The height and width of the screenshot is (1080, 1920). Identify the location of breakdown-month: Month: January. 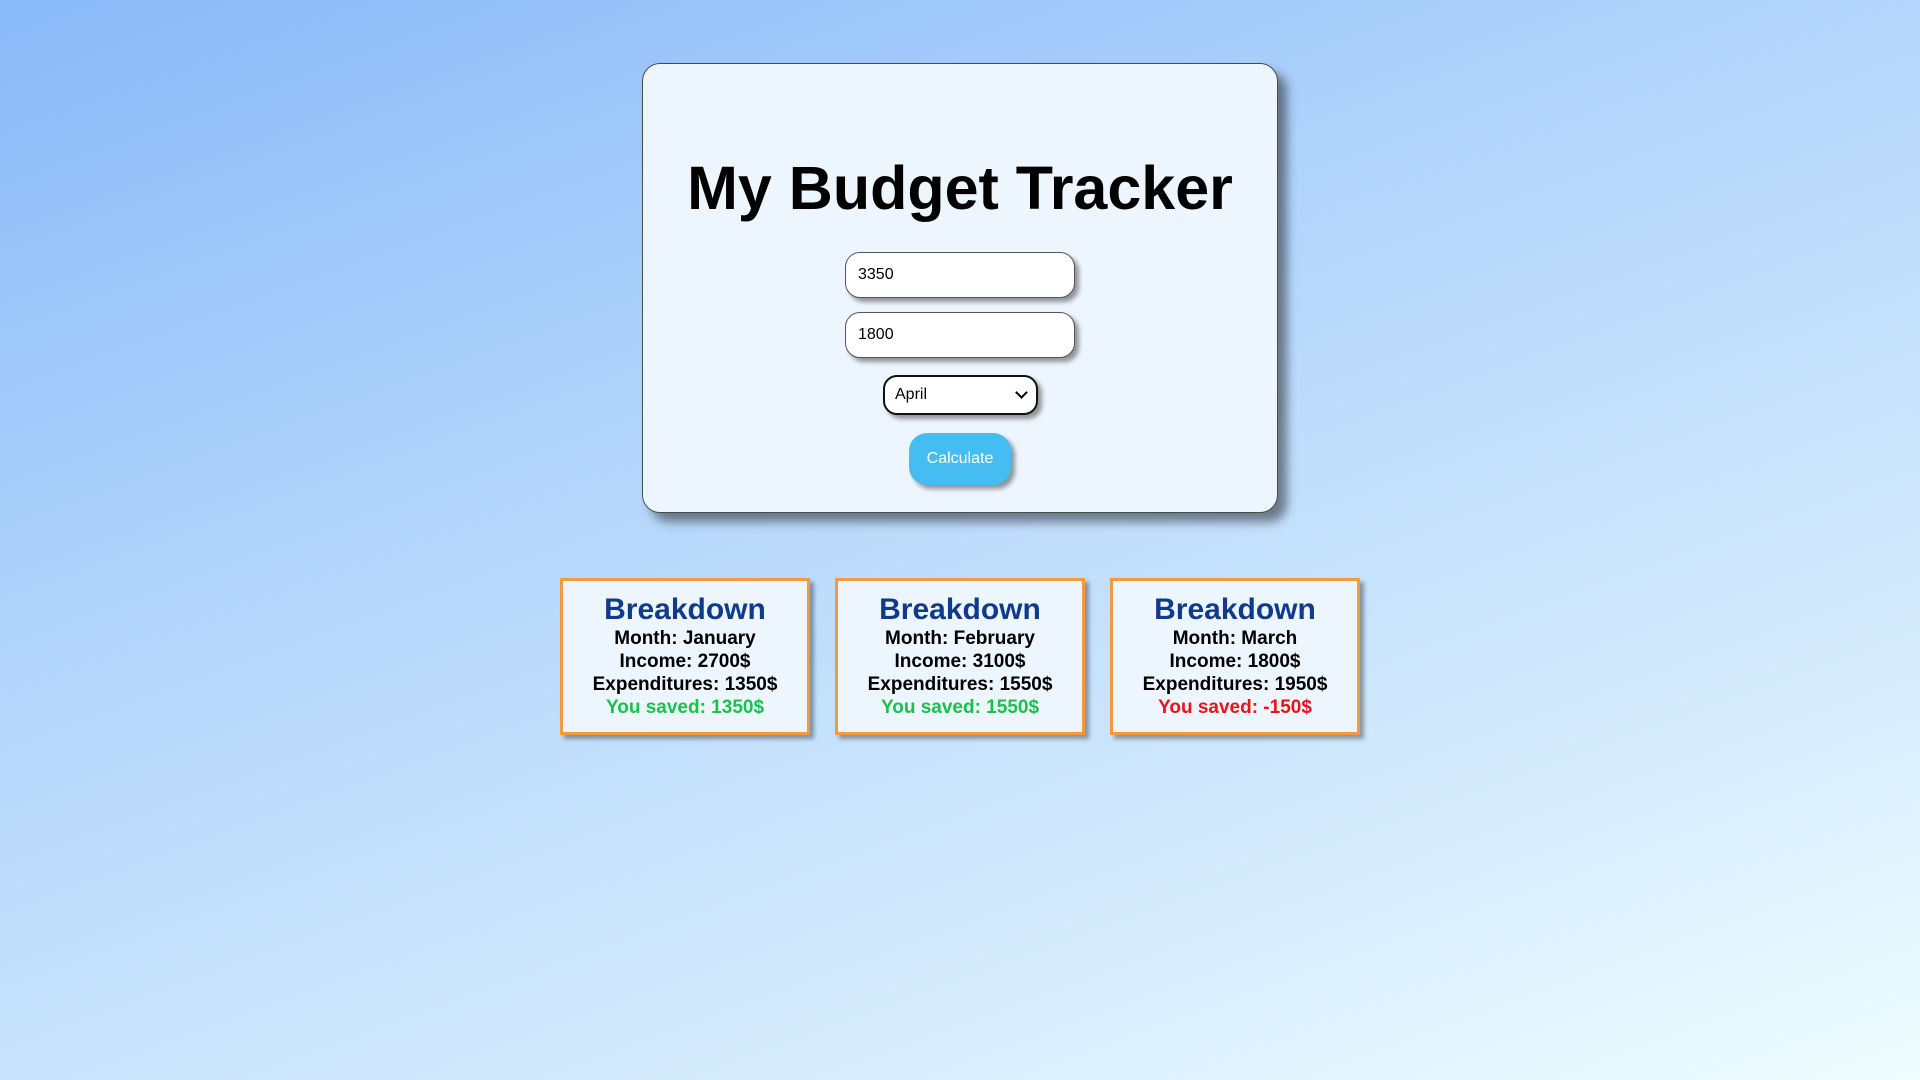
(685, 638).